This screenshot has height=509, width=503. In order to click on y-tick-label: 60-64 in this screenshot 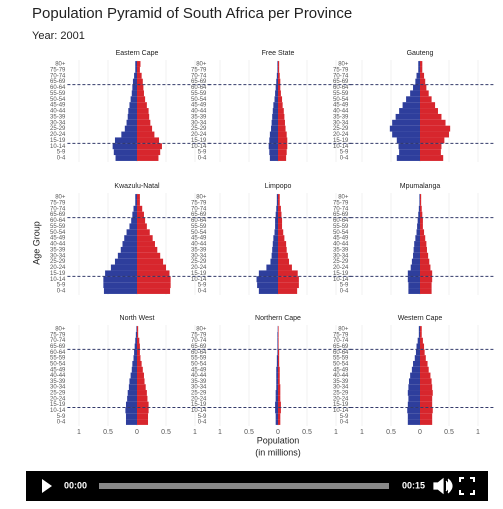, I will do `click(341, 221)`.